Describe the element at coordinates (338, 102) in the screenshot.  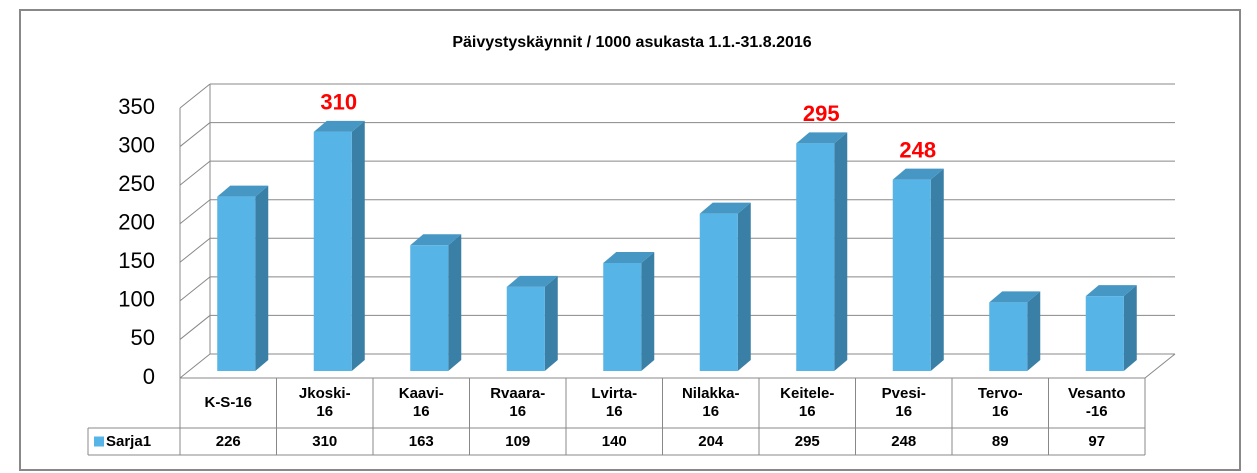
I see `data-label: 310` at that location.